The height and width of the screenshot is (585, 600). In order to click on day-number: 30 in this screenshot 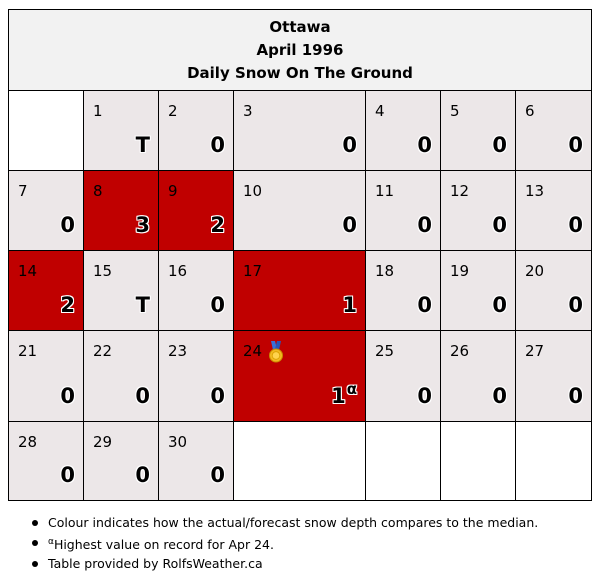, I will do `click(178, 442)`.